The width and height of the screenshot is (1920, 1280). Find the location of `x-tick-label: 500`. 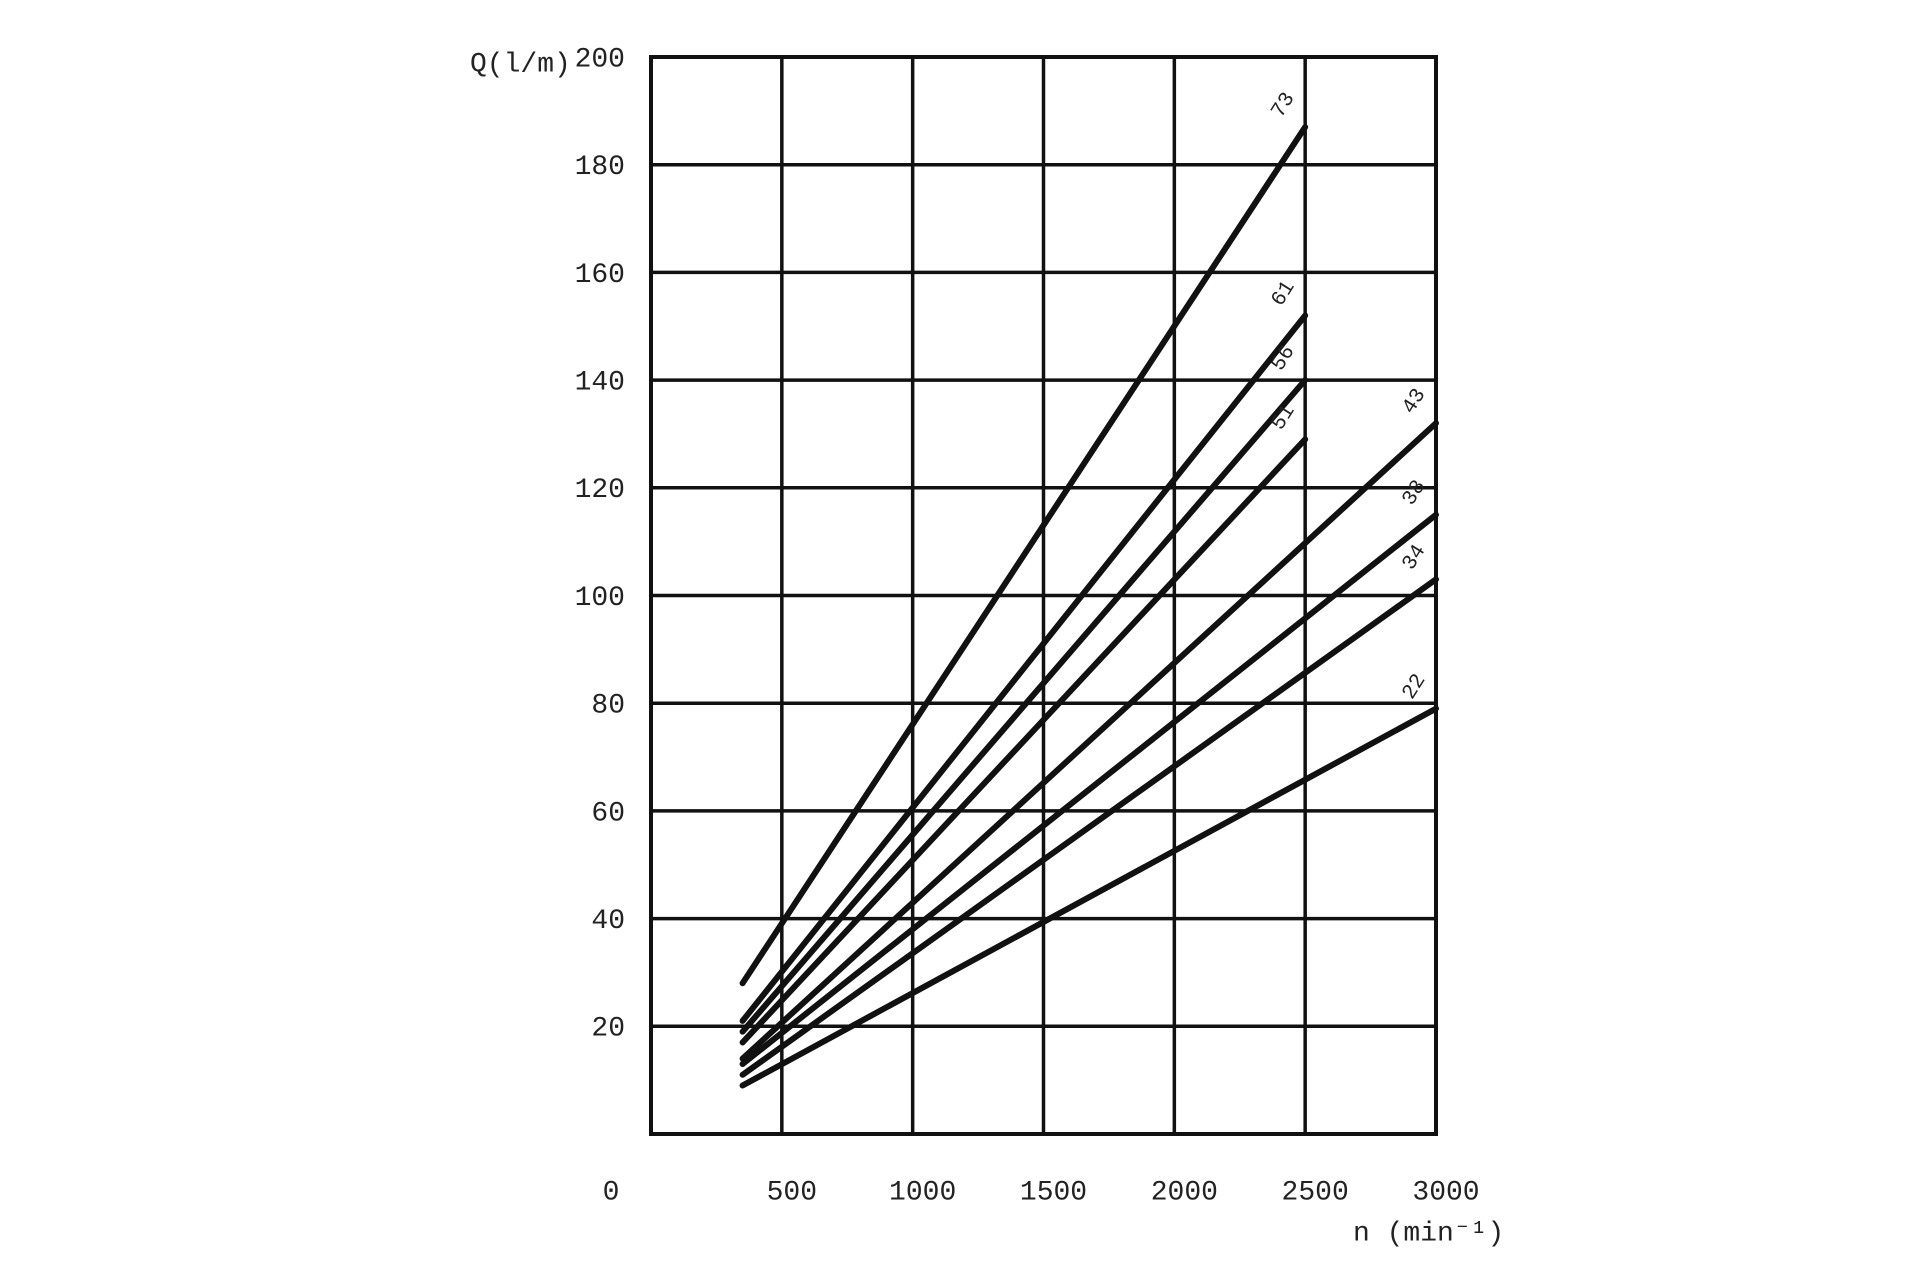

x-tick-label: 500 is located at coordinates (792, 1192).